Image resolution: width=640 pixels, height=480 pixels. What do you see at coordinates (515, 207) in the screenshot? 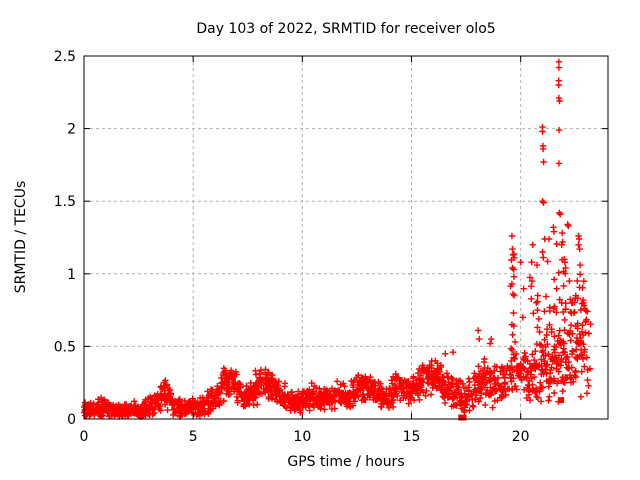
I see `scatter-outlier-points` at bounding box center [515, 207].